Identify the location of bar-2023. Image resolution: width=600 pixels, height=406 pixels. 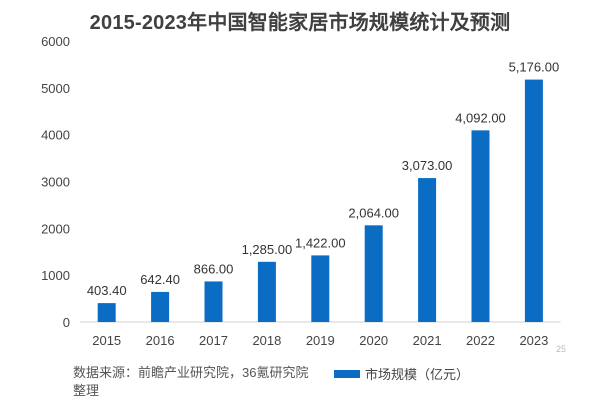
(533, 200).